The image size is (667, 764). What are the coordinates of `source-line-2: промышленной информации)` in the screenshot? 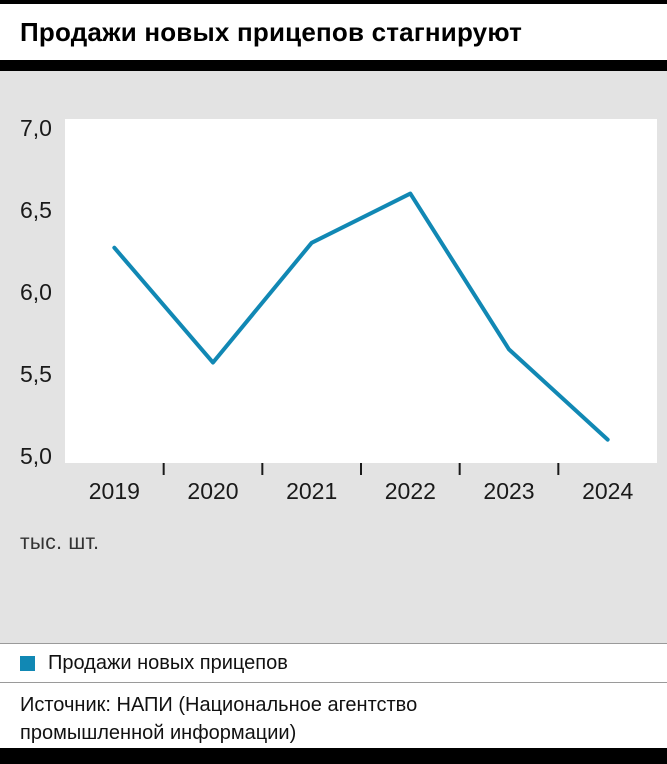 It's located at (158, 733).